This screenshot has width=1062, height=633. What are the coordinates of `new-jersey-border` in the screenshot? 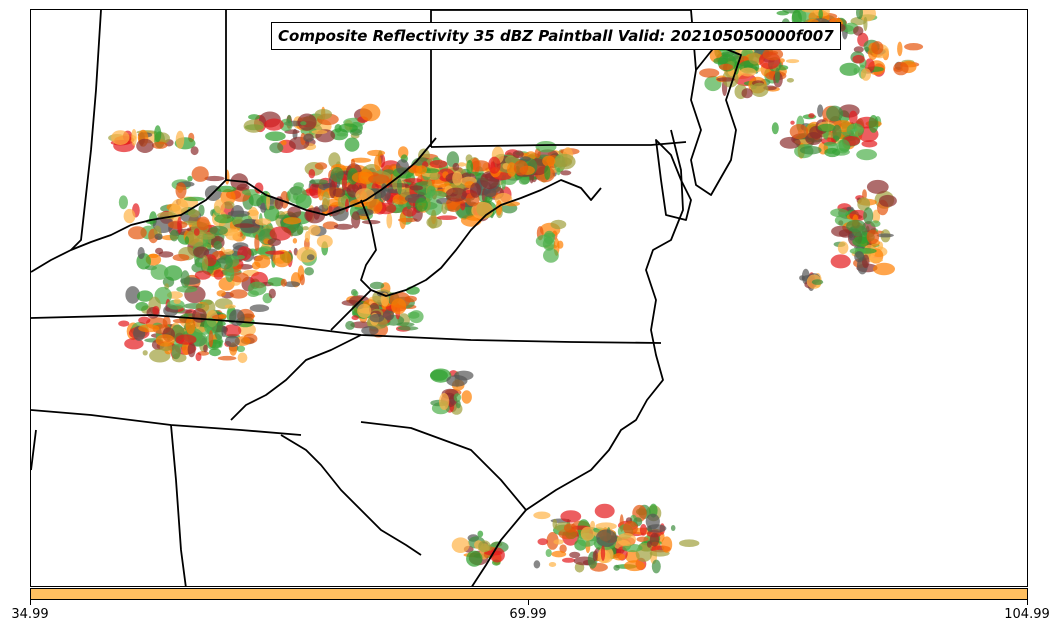 It's located at (716, 120).